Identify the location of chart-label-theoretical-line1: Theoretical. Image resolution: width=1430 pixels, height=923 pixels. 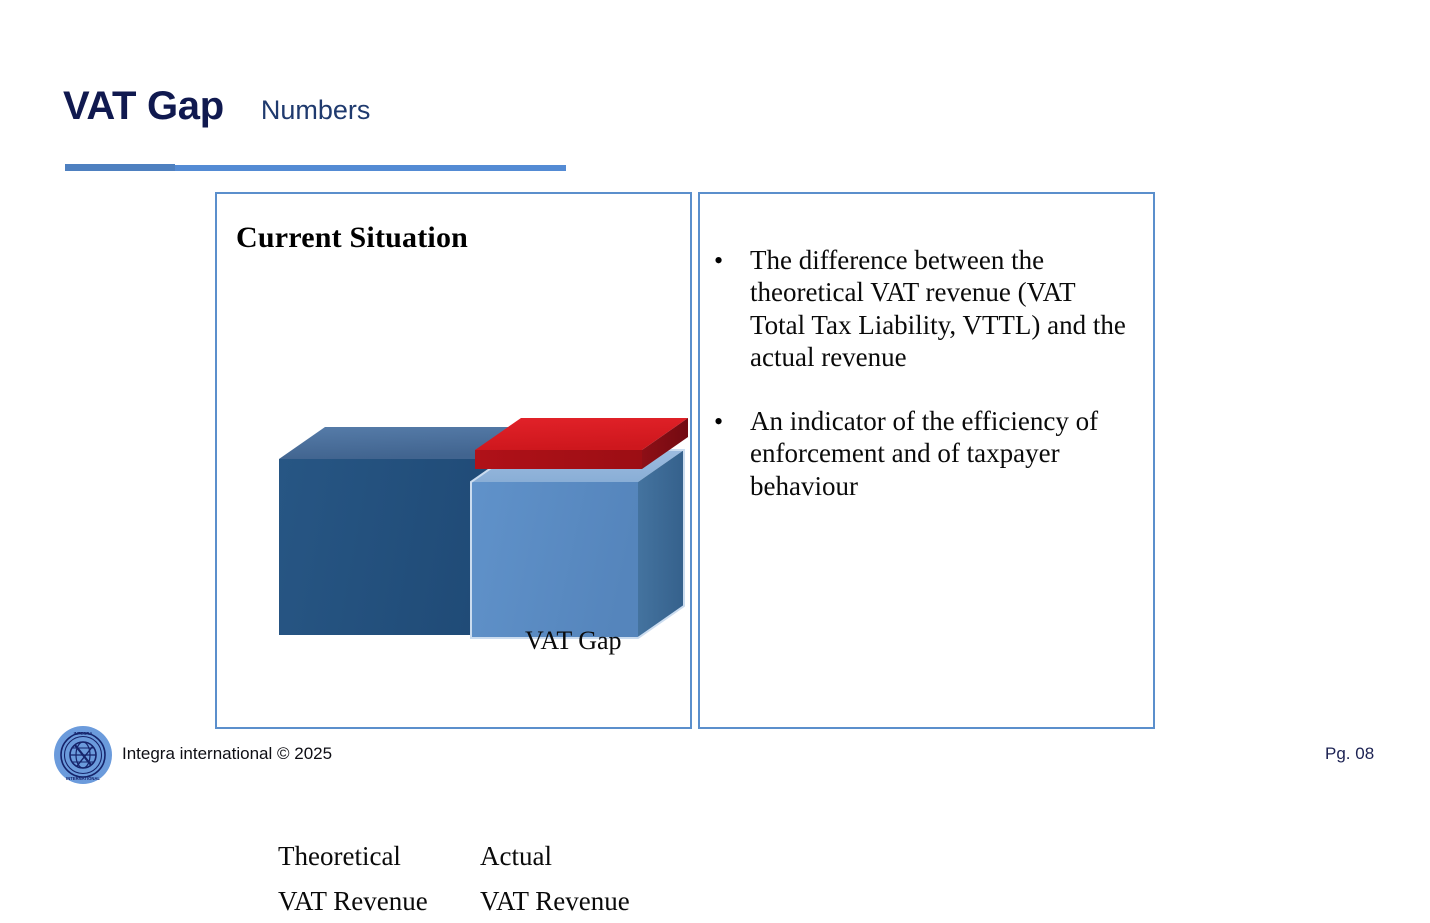
(339, 856).